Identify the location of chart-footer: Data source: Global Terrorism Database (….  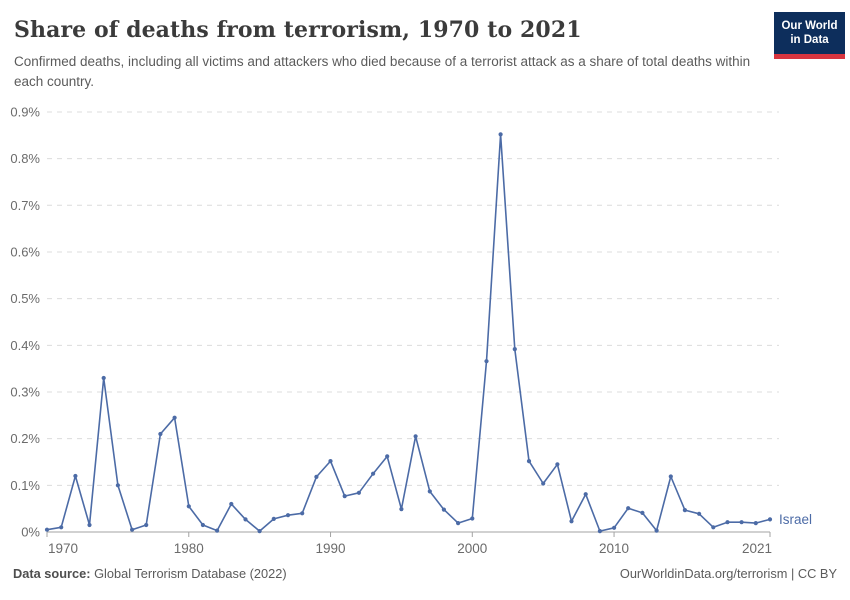
(425, 573).